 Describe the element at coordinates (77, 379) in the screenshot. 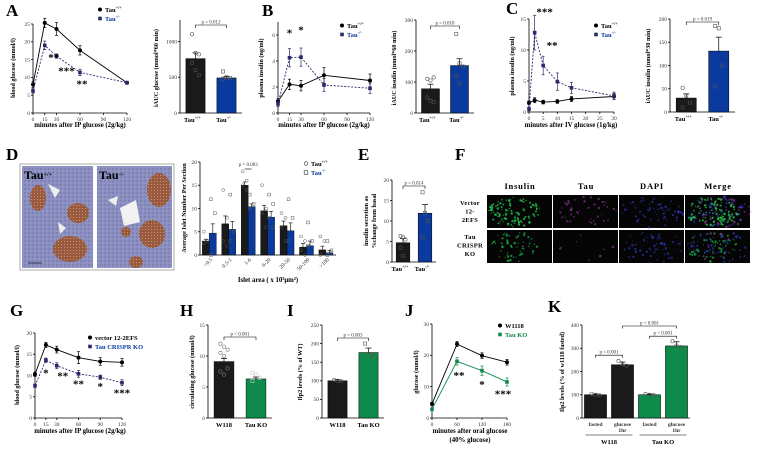

I see `chart-G_line: 0 5 10 15 20 0 15 30 60 90 120` at that location.